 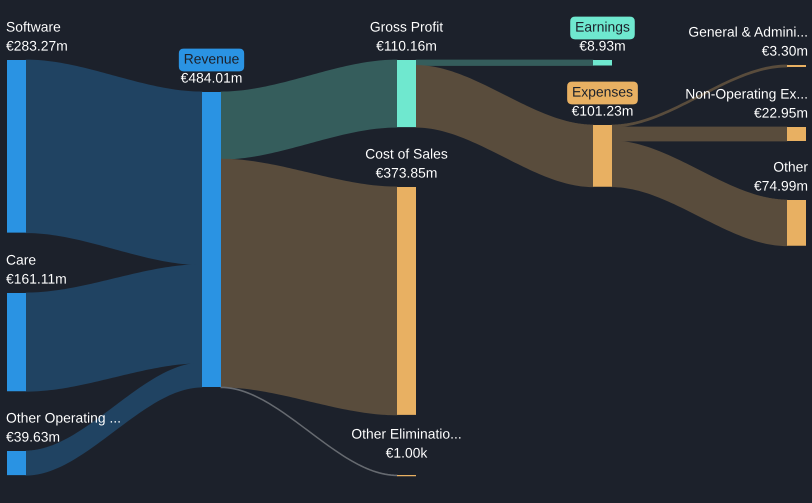 What do you see at coordinates (602, 93) in the screenshot?
I see `category-label: Expenses` at bounding box center [602, 93].